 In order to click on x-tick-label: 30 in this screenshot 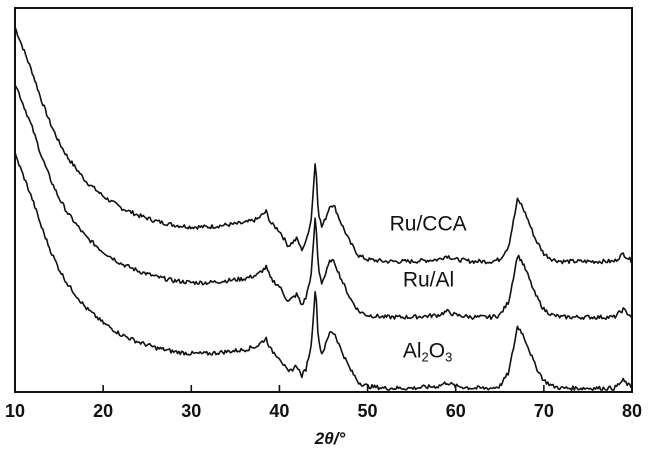, I will do `click(191, 411)`.